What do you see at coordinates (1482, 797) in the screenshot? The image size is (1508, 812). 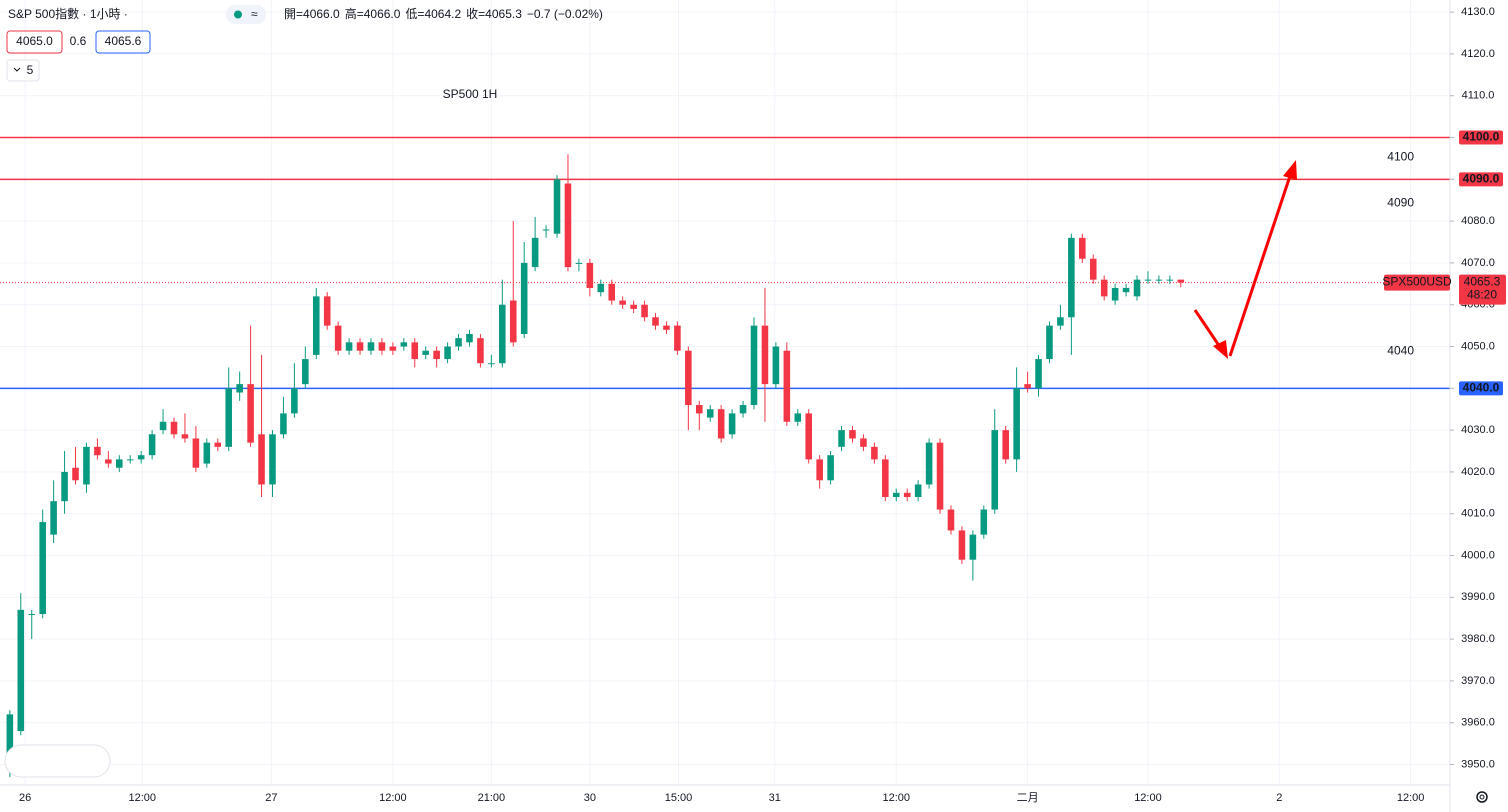 I see `settings` at bounding box center [1482, 797].